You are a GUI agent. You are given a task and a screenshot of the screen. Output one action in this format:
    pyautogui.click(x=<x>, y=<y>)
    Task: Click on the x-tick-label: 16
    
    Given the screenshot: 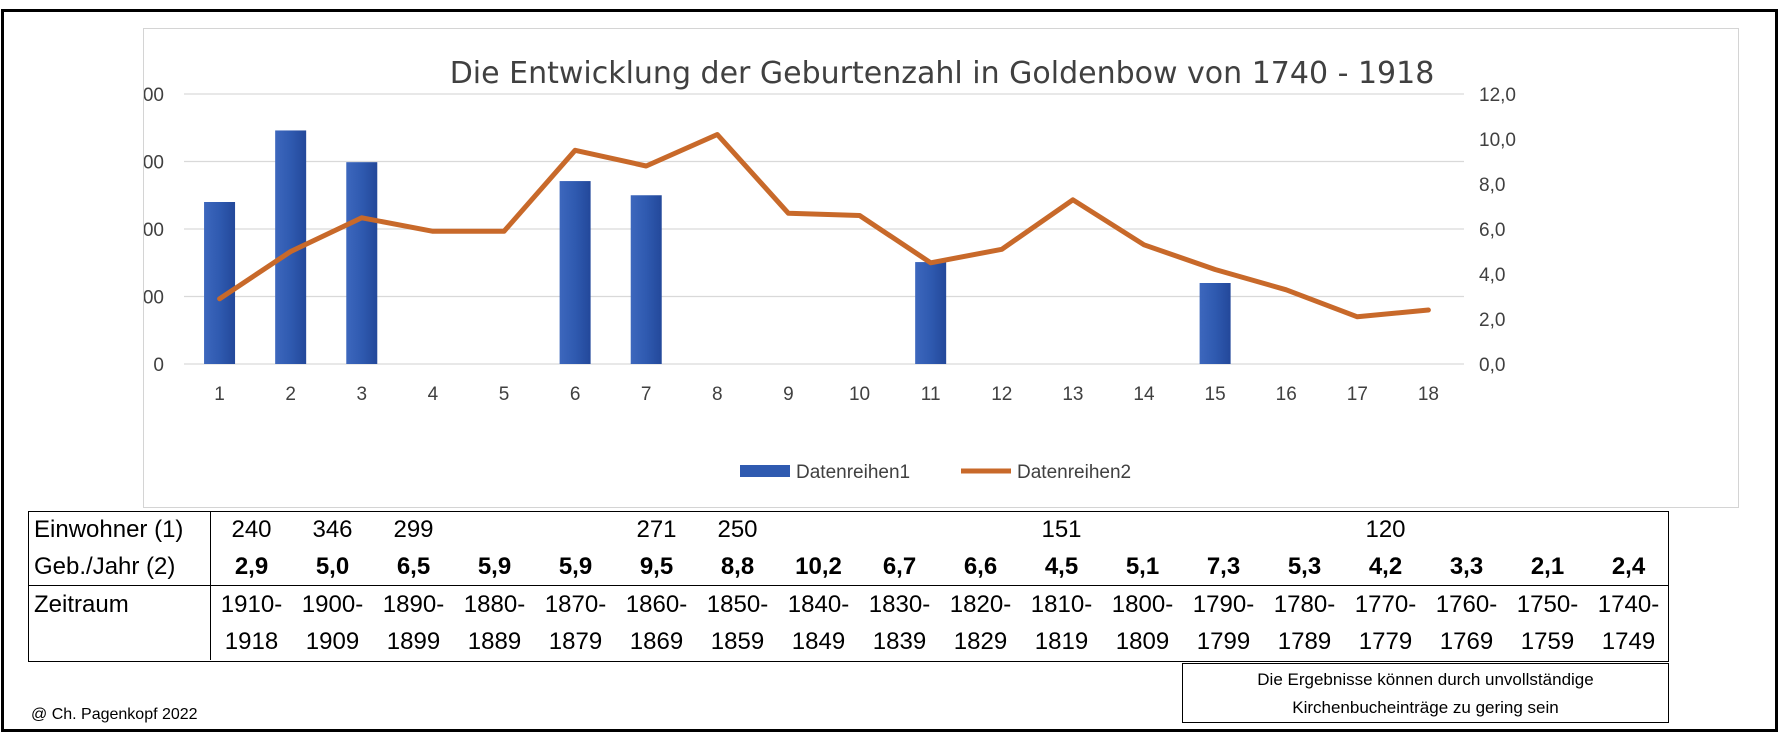 What is the action you would take?
    pyautogui.click(x=1286, y=394)
    